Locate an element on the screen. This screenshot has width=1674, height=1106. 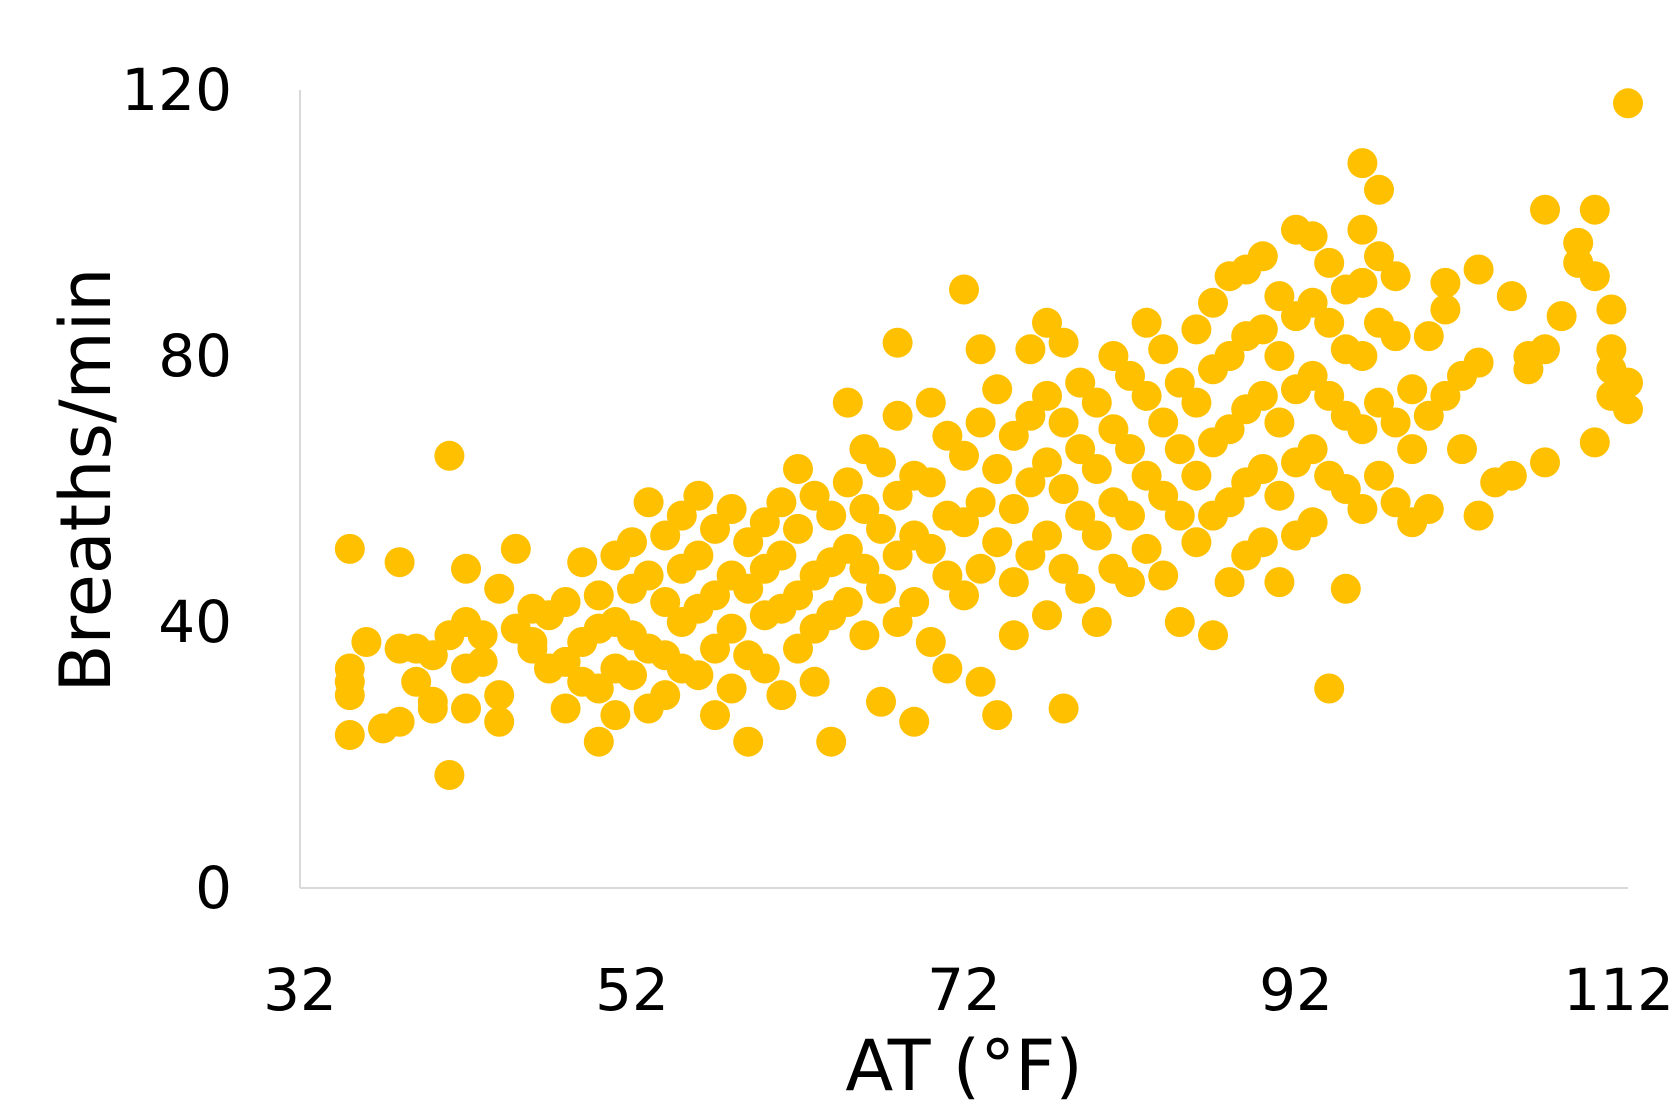
y-axis-title: Breaths/min is located at coordinates (86, 479).